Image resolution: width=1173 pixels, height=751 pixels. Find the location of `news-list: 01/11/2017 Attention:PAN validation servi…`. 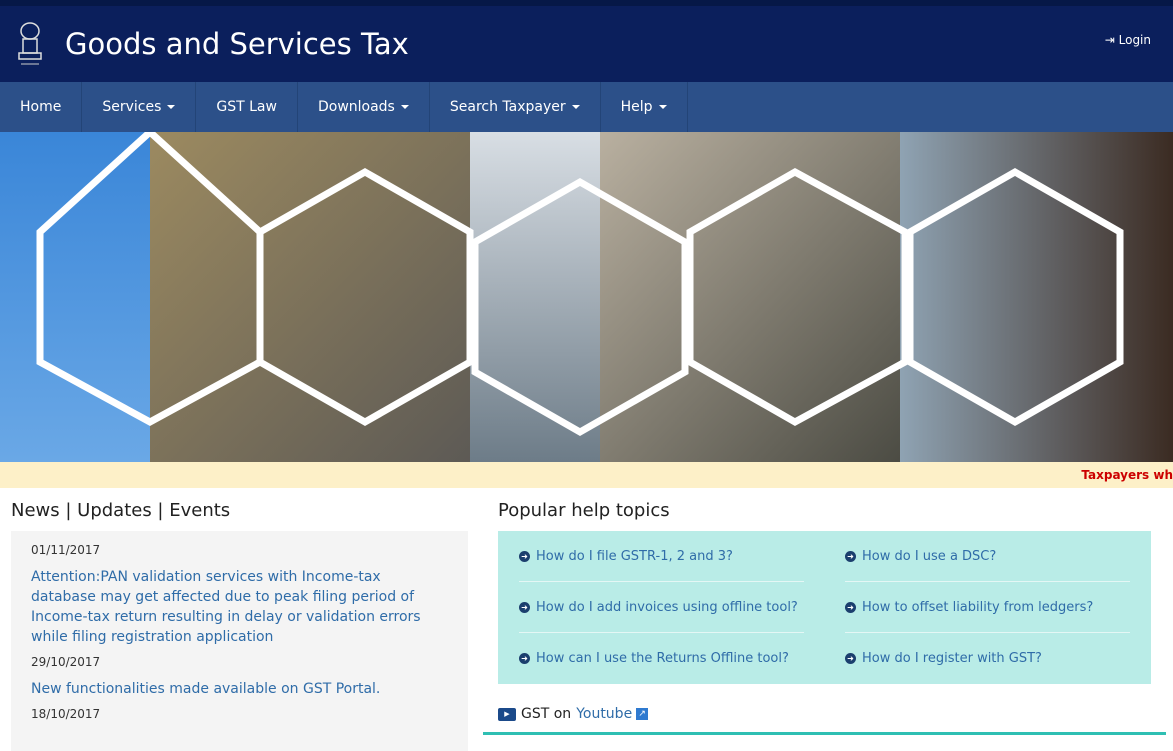

news-list: 01/11/2017 Attention:PAN validation servi… is located at coordinates (239, 641).